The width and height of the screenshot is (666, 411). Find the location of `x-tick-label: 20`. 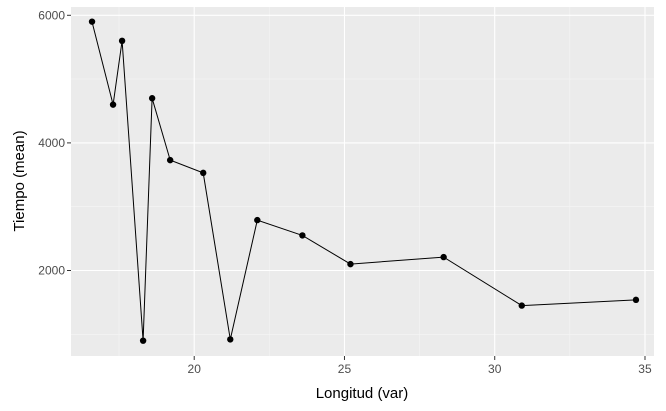

x-tick-label: 20 is located at coordinates (195, 369).